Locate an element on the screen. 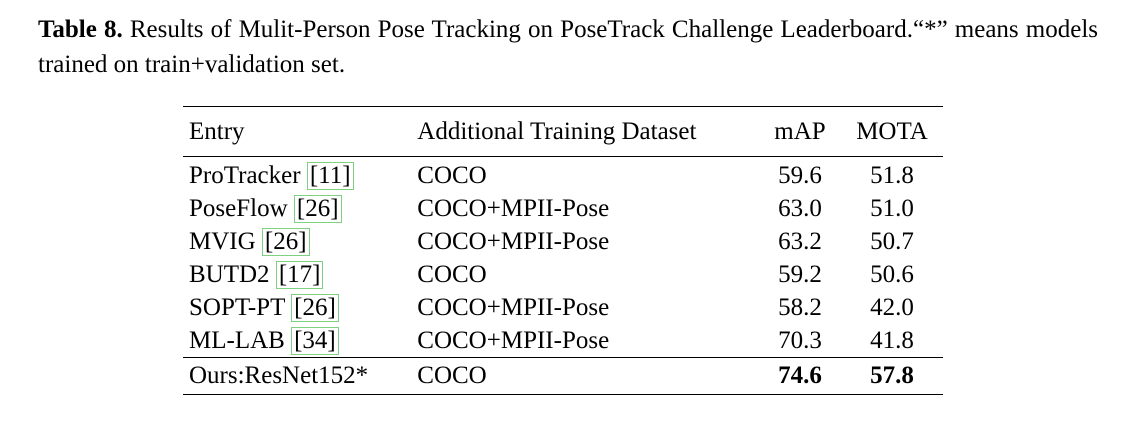  entry-cell: SOPT-PT [26] is located at coordinates (297, 307).